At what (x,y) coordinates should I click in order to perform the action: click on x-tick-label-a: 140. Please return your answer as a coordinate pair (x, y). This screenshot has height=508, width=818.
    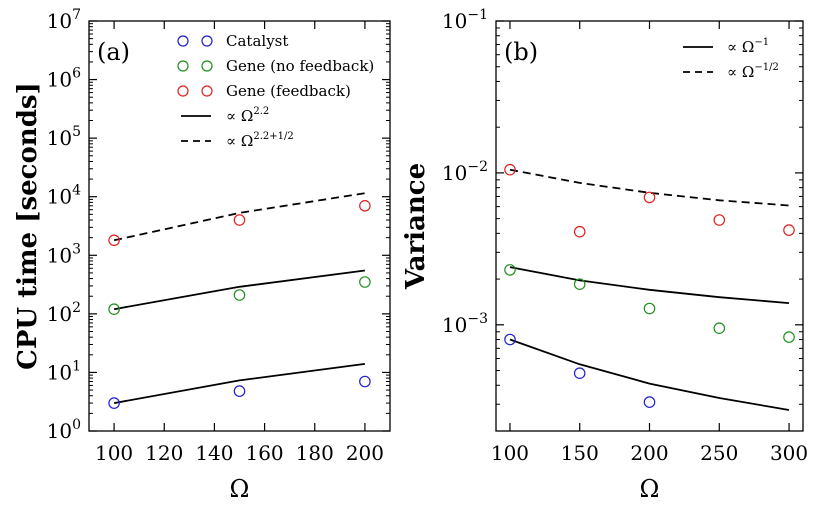
    Looking at the image, I should click on (214, 453).